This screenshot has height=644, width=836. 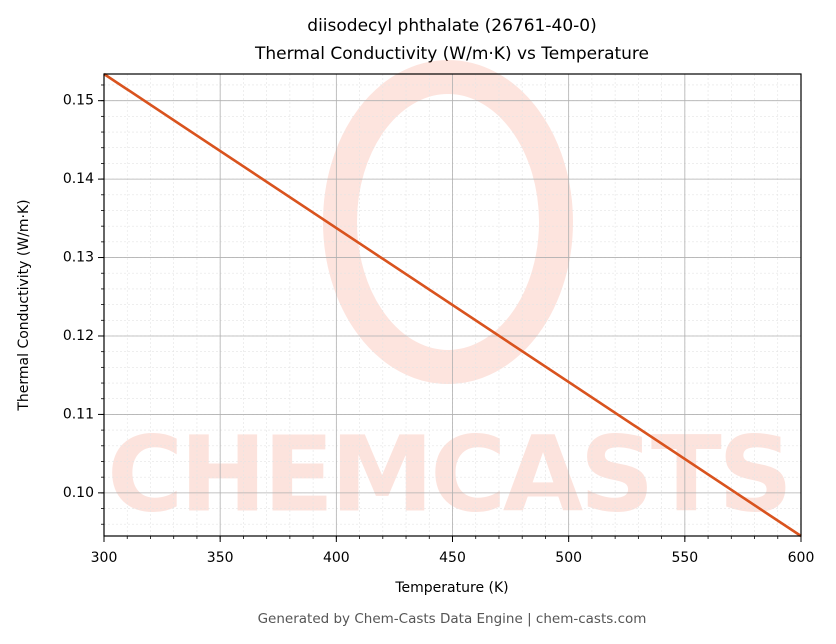 I want to click on chart-title: diisodecyl phthalate (26761-40-0), so click(x=451, y=26).